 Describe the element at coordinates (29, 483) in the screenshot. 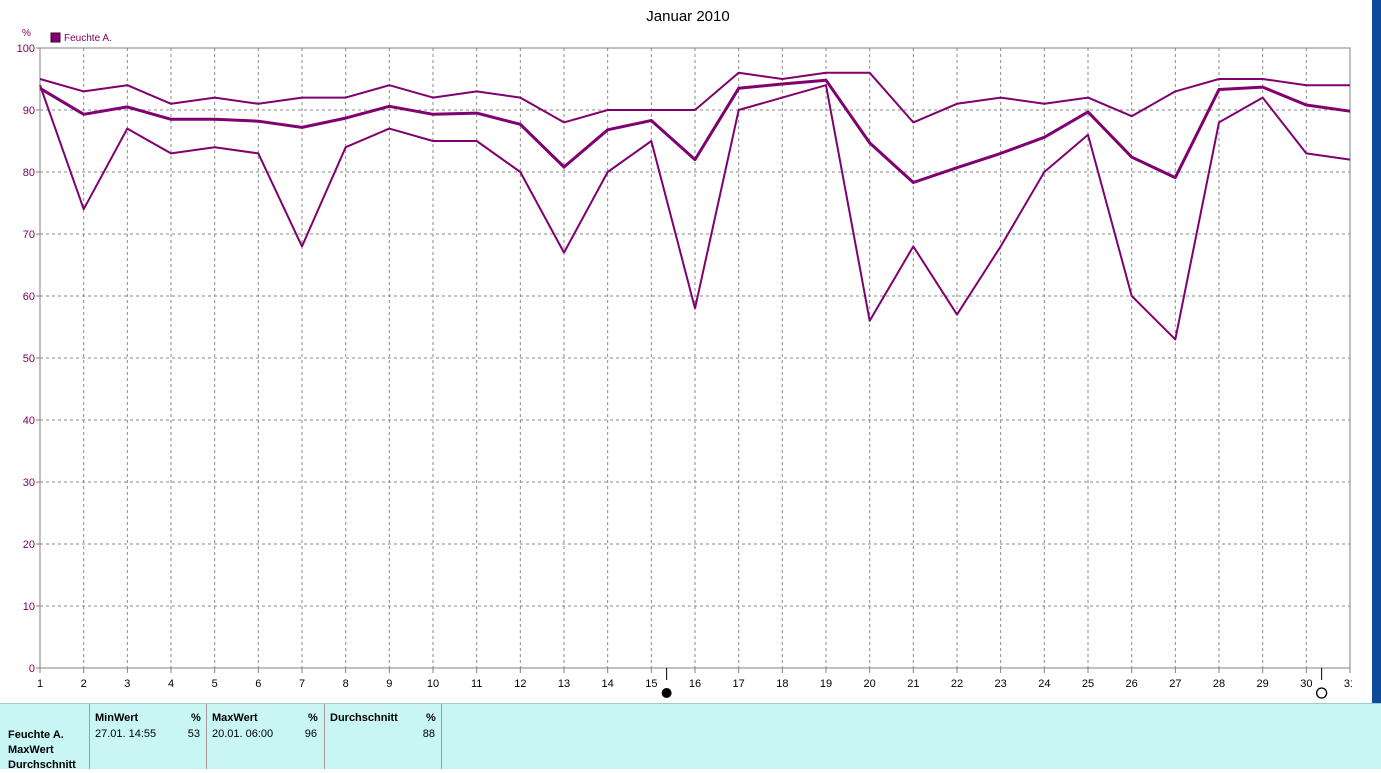

I see `y-tick-label: 30` at that location.